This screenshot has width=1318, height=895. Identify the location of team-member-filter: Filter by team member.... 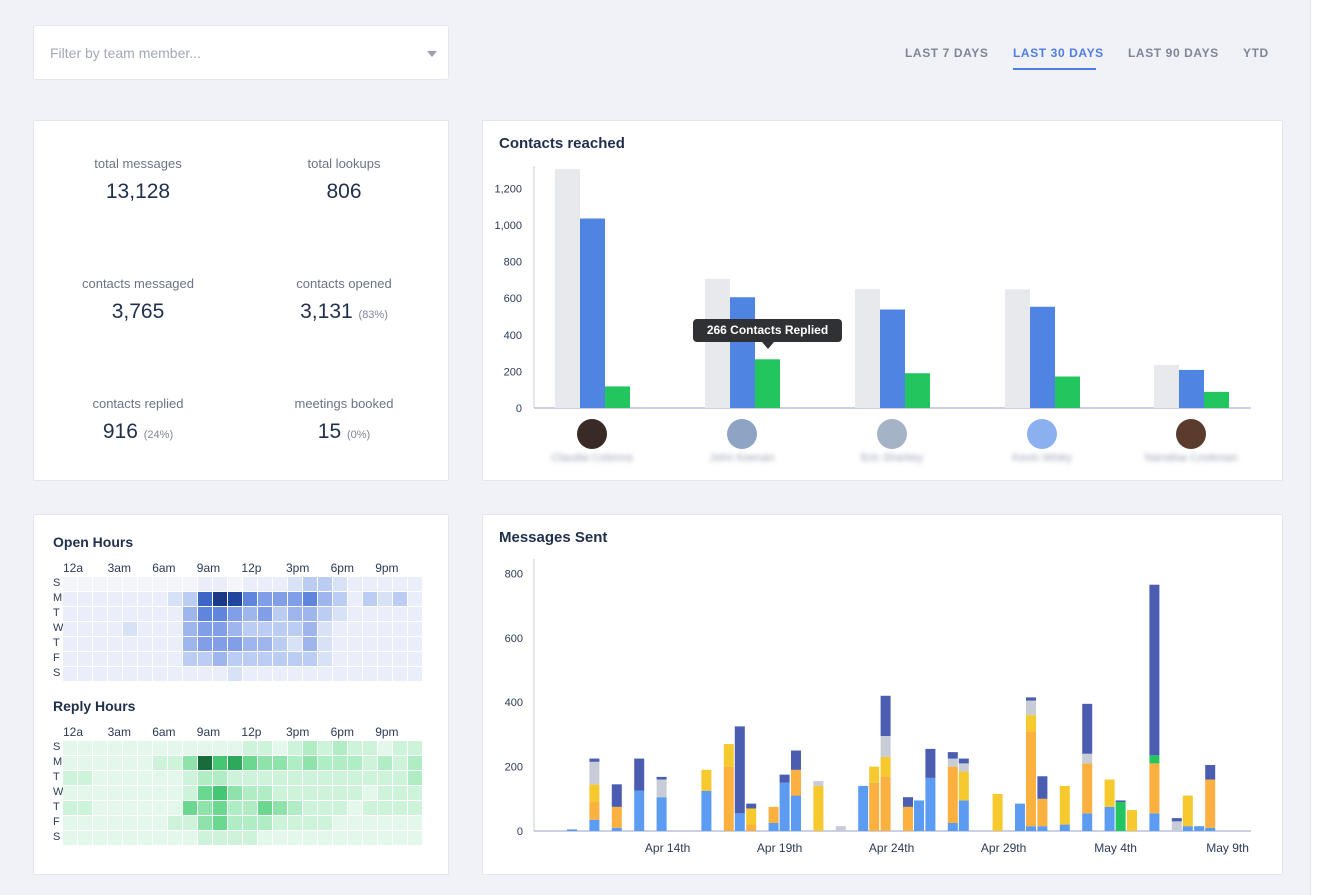
(241, 52).